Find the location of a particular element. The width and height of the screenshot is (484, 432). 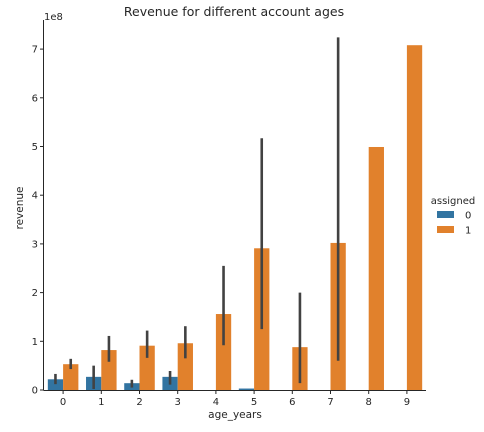

x-tick-label: 2 is located at coordinates (139, 402).